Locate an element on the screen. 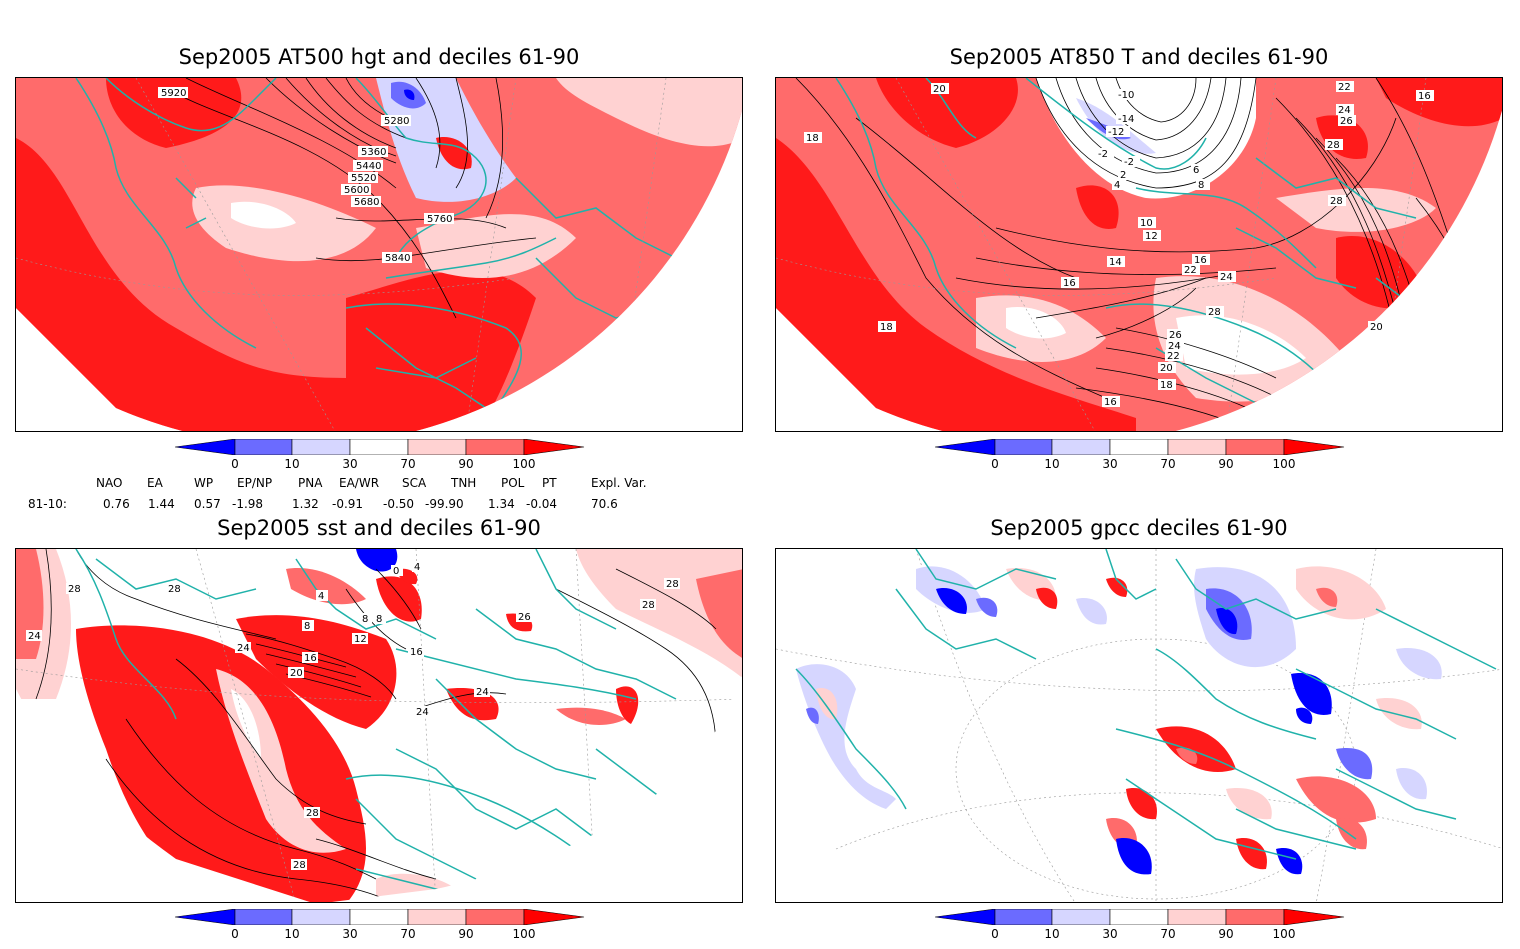 Image resolution: width=1520 pixels, height=949 pixels. index-header: PNA is located at coordinates (310, 483).